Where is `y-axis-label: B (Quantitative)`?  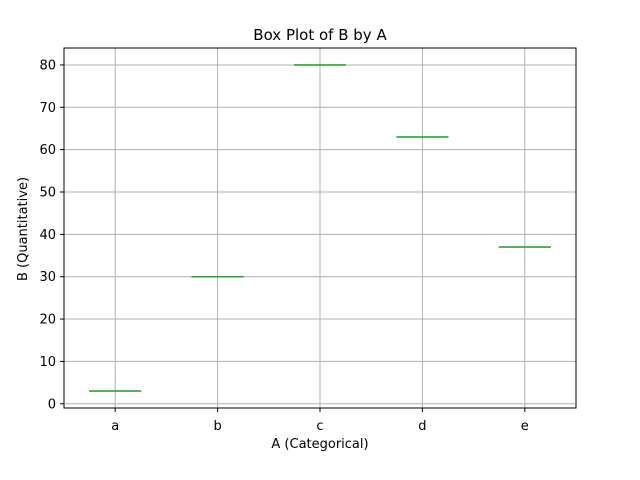 y-axis-label: B (Quantitative) is located at coordinates (23, 229).